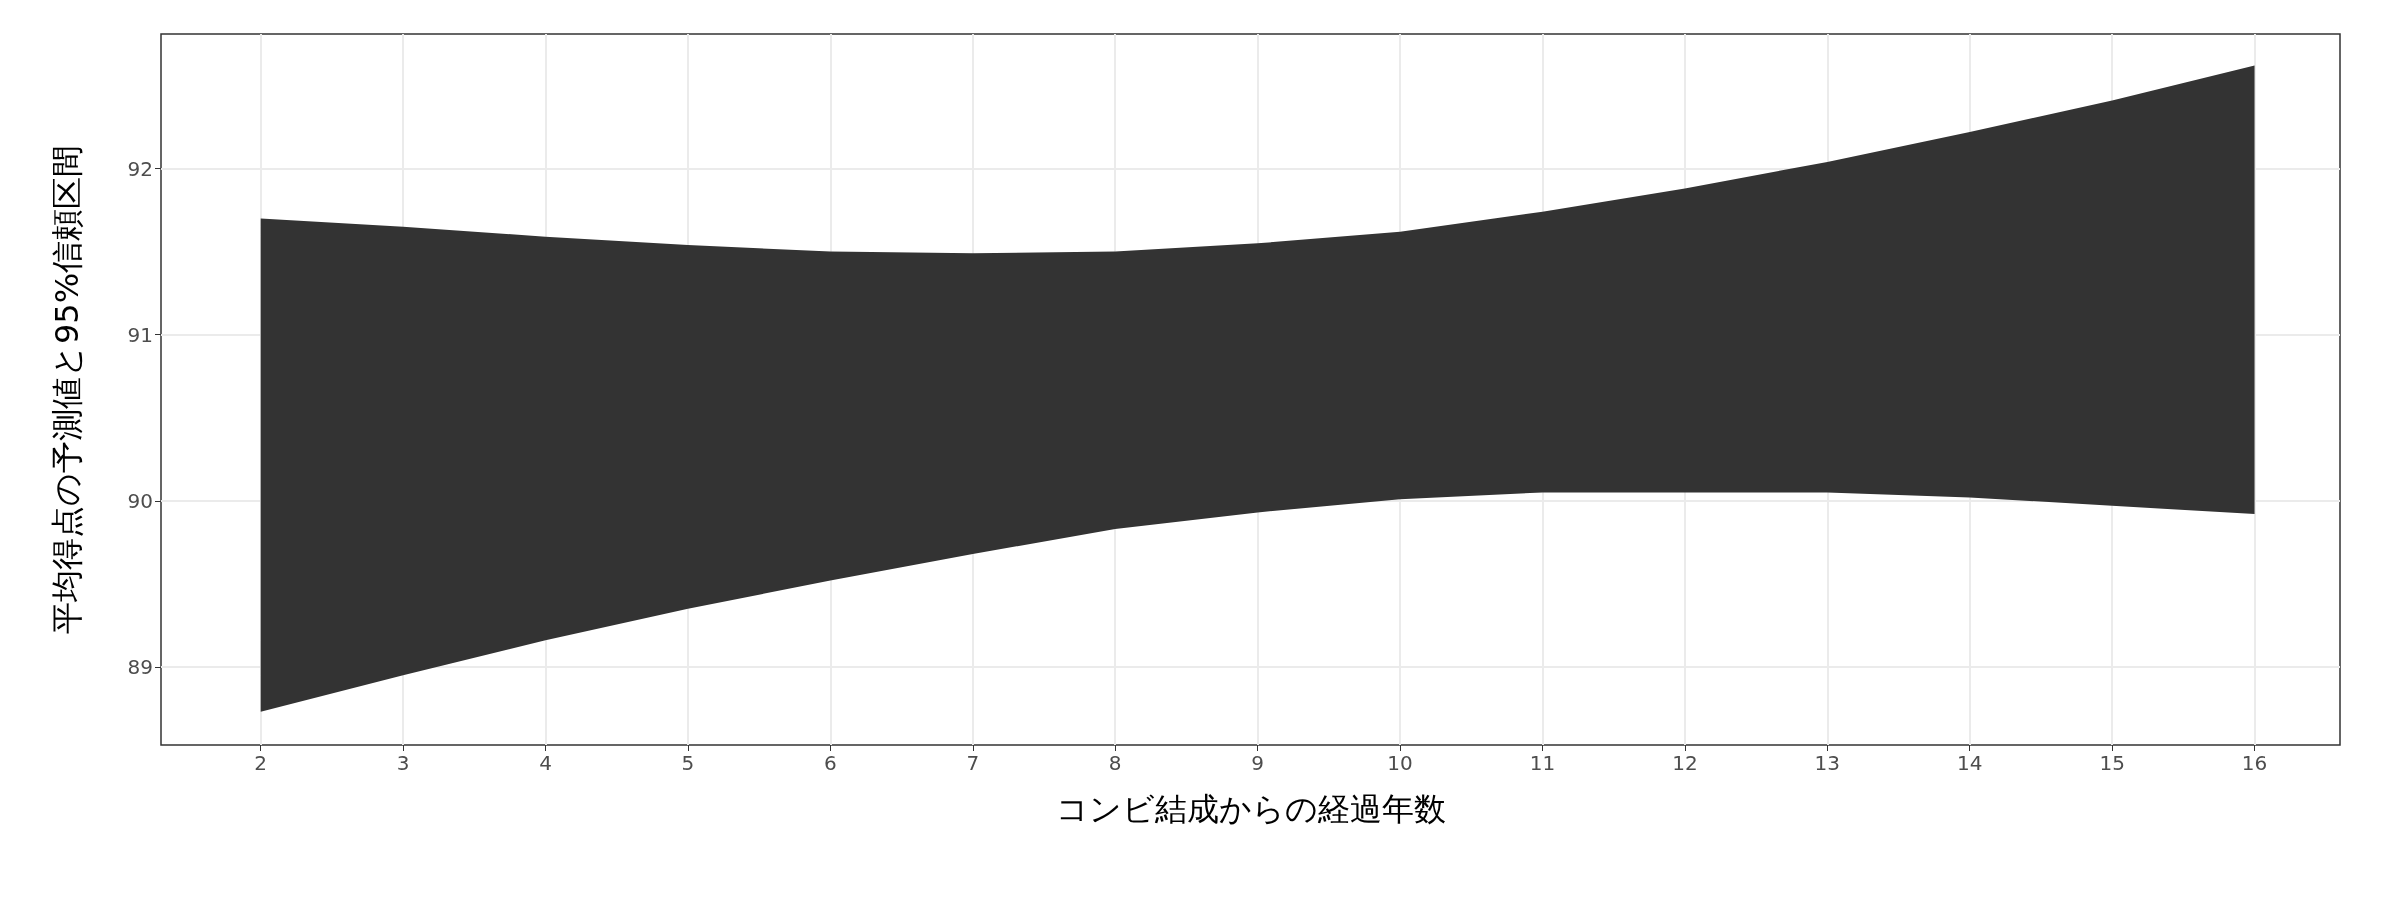  Describe the element at coordinates (261, 763) in the screenshot. I see `x-tick-label: 2` at that location.